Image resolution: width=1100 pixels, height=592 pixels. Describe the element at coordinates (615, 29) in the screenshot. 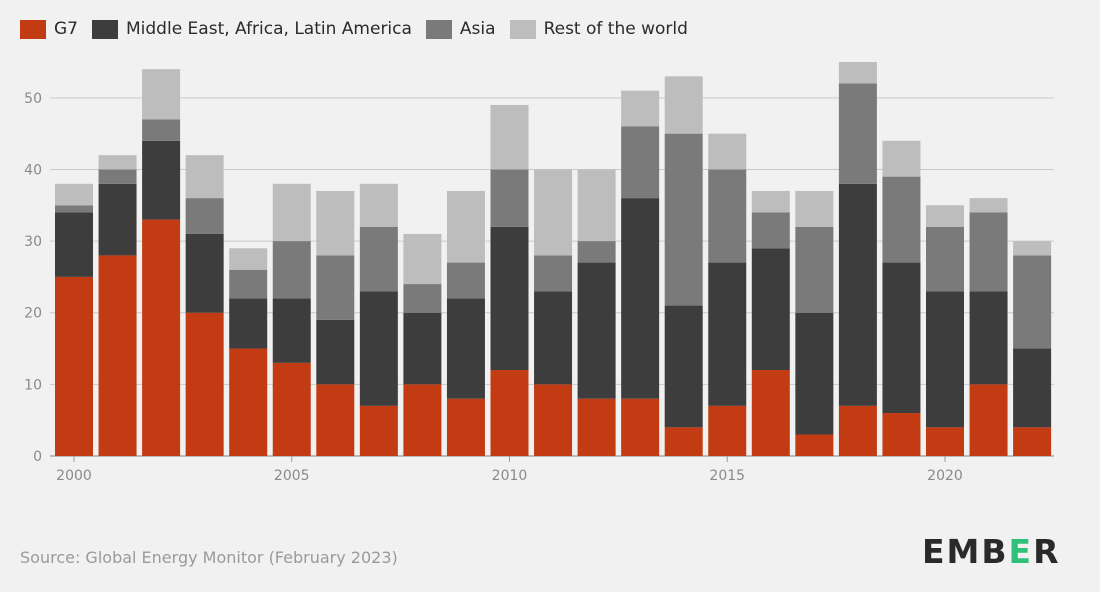

I see `legend-label-rest: Rest of the world` at that location.